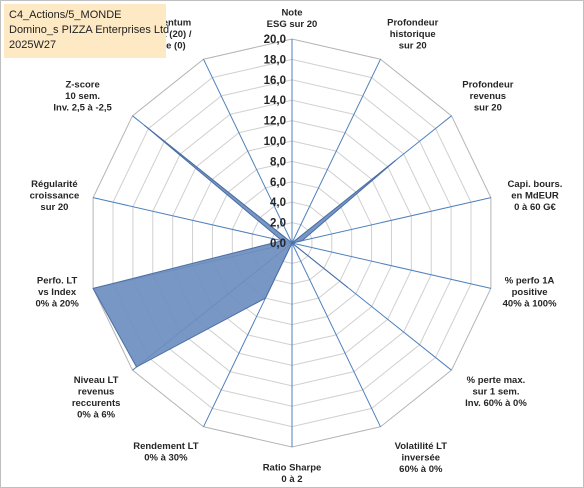 The width and height of the screenshot is (584, 488). What do you see at coordinates (96, 398) in the screenshot?
I see `axis-label: Niveau LT revenus reccurents 0% à 6%` at bounding box center [96, 398].